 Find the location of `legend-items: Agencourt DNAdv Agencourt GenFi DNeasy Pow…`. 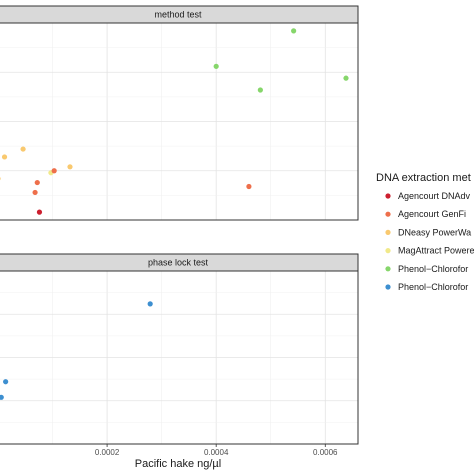

legend-items: Agencourt DNAdv Agencourt GenFi DNeasy Pow… is located at coordinates (429, 241).